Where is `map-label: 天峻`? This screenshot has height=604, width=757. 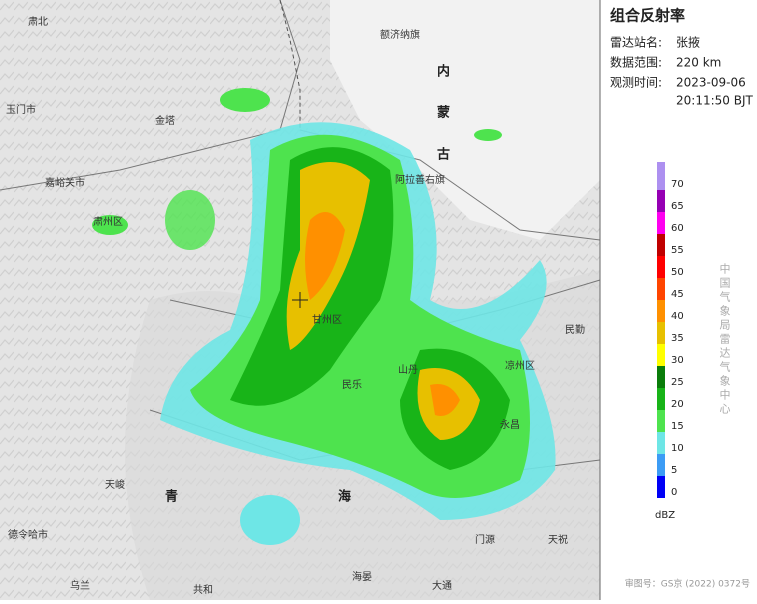
map-label: 天峻 is located at coordinates (115, 484).